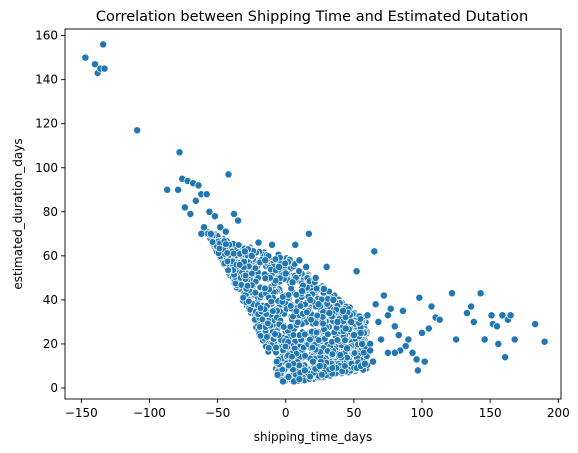  Describe the element at coordinates (50, 300) in the screenshot. I see `y-tick-label: 40` at that location.